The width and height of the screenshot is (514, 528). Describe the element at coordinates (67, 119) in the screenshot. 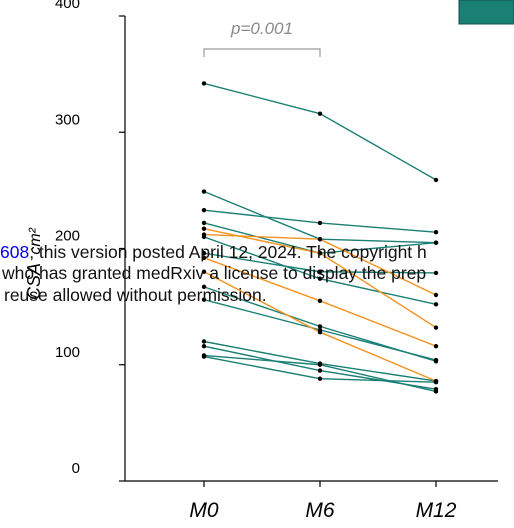

I see `y-tick-label: 300` at that location.